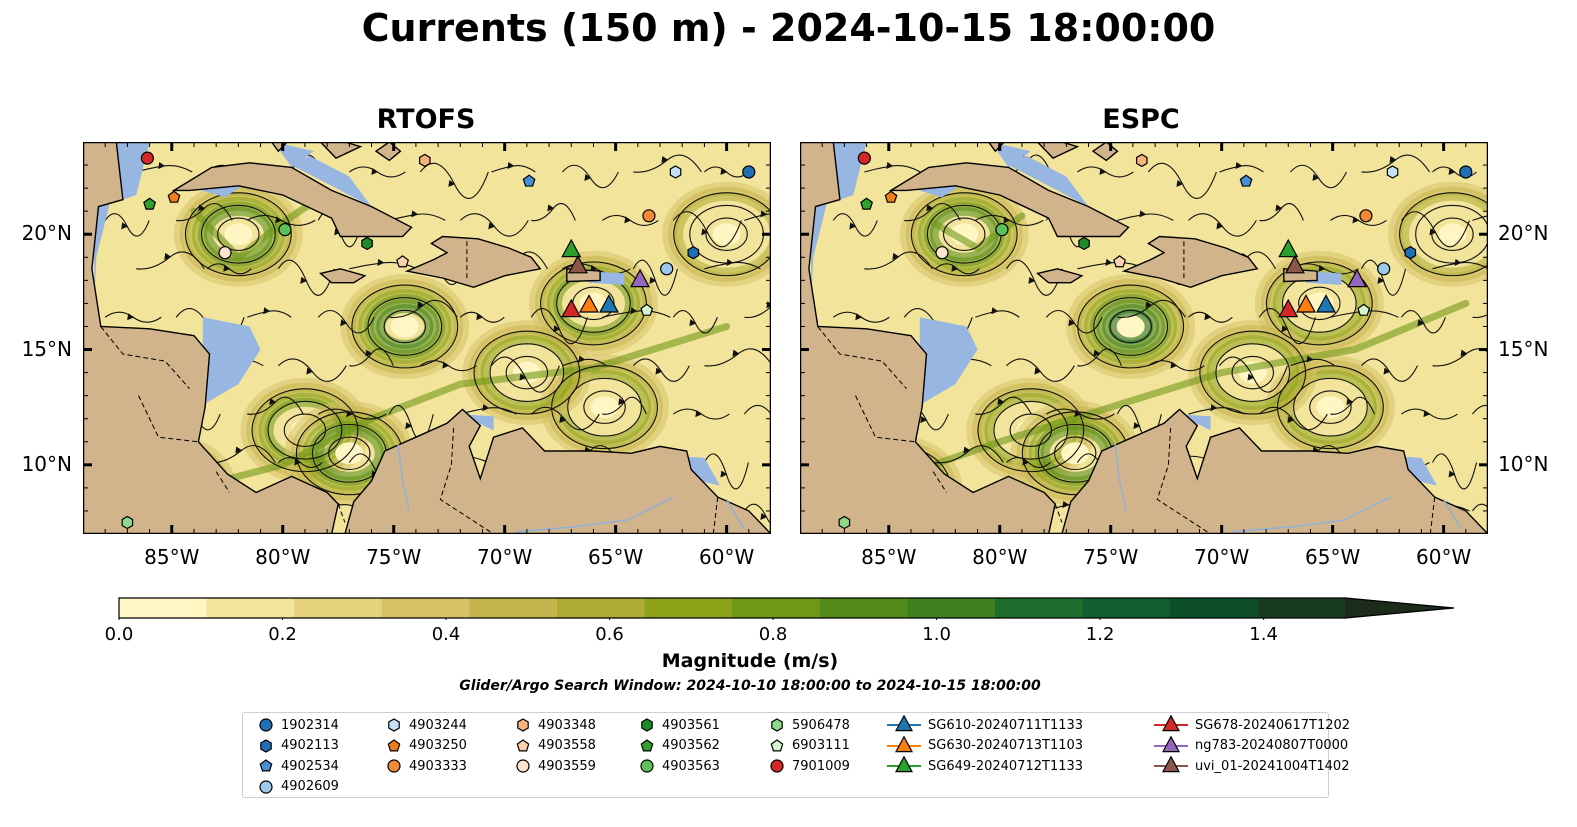 Image resolution: width=1577 pixels, height=827 pixels. I want to click on legend-item: 4903333, so click(426, 766).